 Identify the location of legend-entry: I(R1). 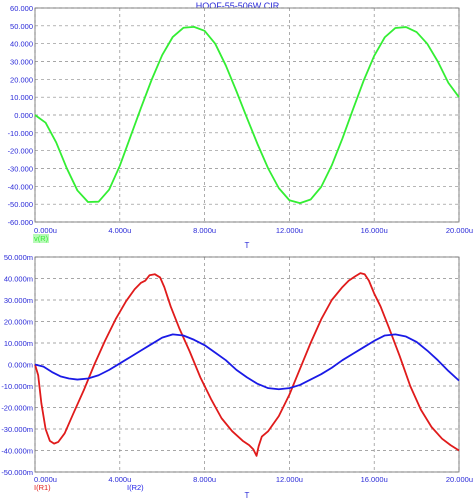
(42, 487).